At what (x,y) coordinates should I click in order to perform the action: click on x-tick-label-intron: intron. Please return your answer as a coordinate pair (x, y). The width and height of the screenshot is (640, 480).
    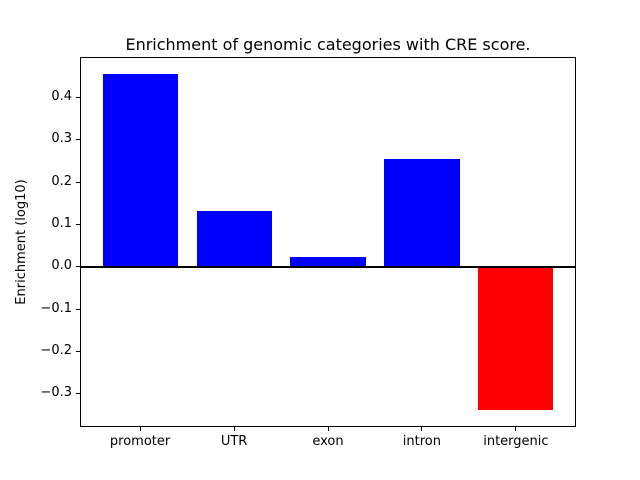
    Looking at the image, I should click on (421, 441).